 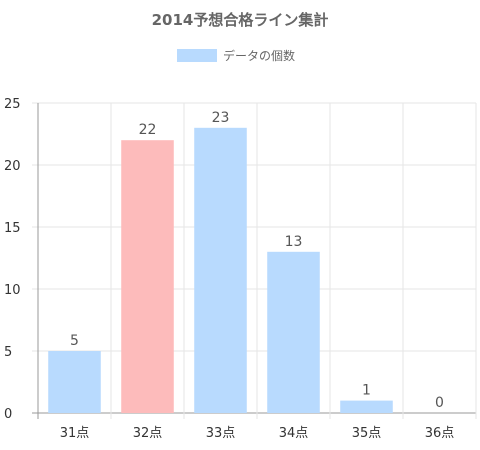 What do you see at coordinates (294, 242) in the screenshot?
I see `data-label: 13` at bounding box center [294, 242].